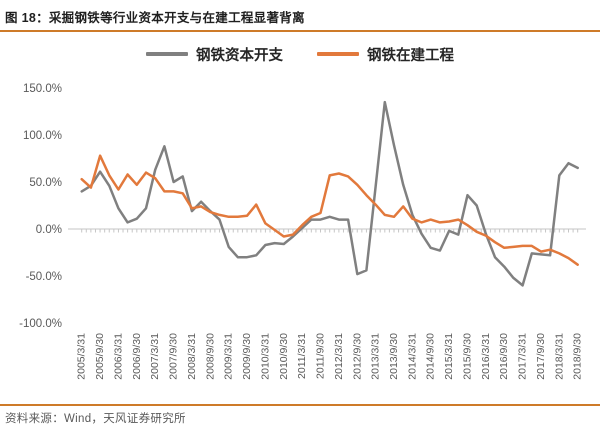 The height and width of the screenshot is (433, 600). Describe the element at coordinates (40, 206) in the screenshot. I see `y-axis-labels: 150.0% 100.0% 50.0% 0.0% -50.0% -100.0%` at that location.